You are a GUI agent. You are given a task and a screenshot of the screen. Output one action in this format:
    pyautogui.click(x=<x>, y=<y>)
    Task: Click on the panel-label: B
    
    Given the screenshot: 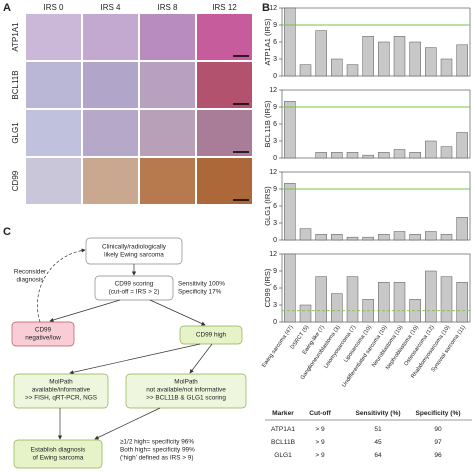 What is the action you would take?
    pyautogui.click(x=266, y=8)
    